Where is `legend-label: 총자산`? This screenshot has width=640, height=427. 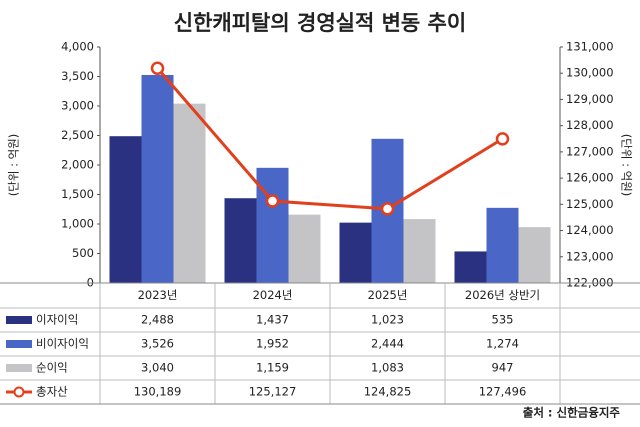
legend-label: 총자산 is located at coordinates (52, 392).